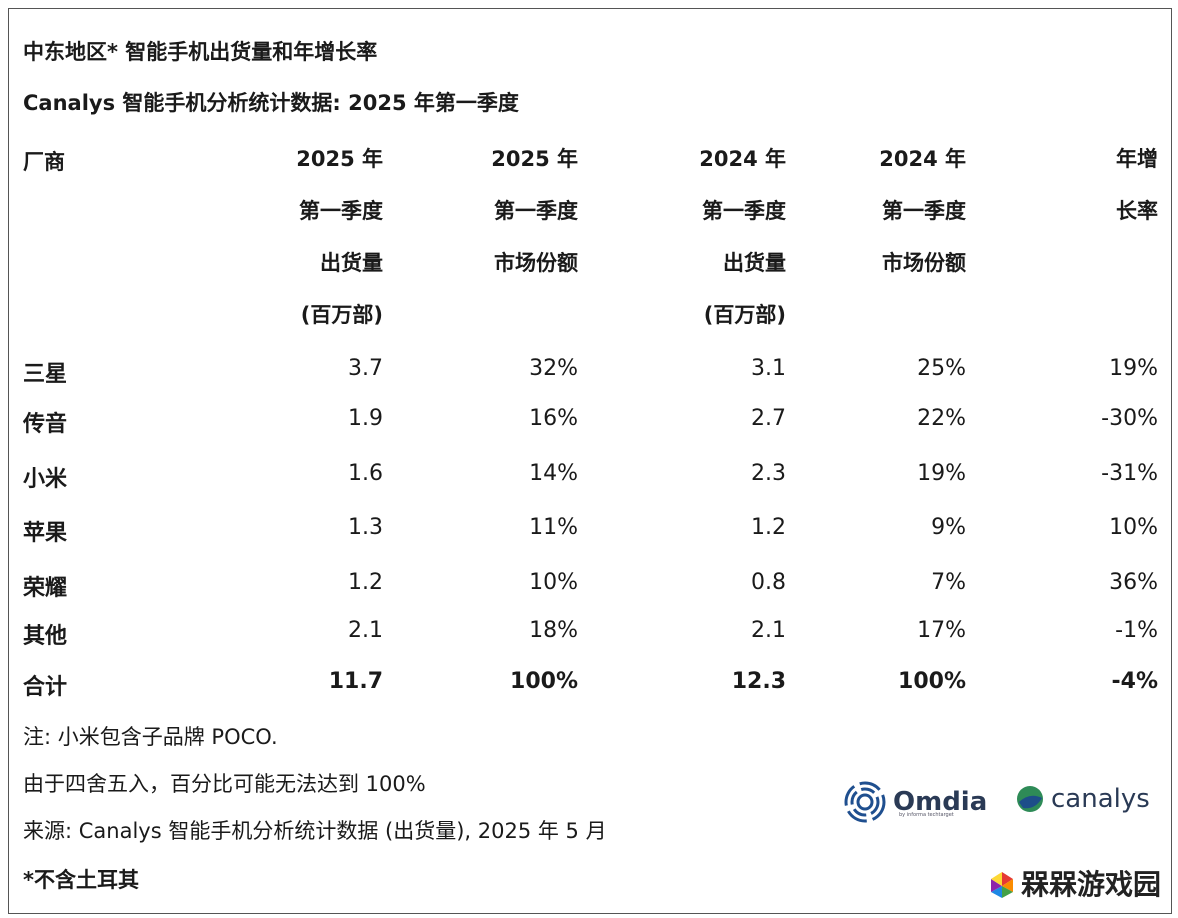 This screenshot has height=918, width=1178. What do you see at coordinates (1136, 630) in the screenshot?
I see `cell-growth: -1%` at bounding box center [1136, 630].